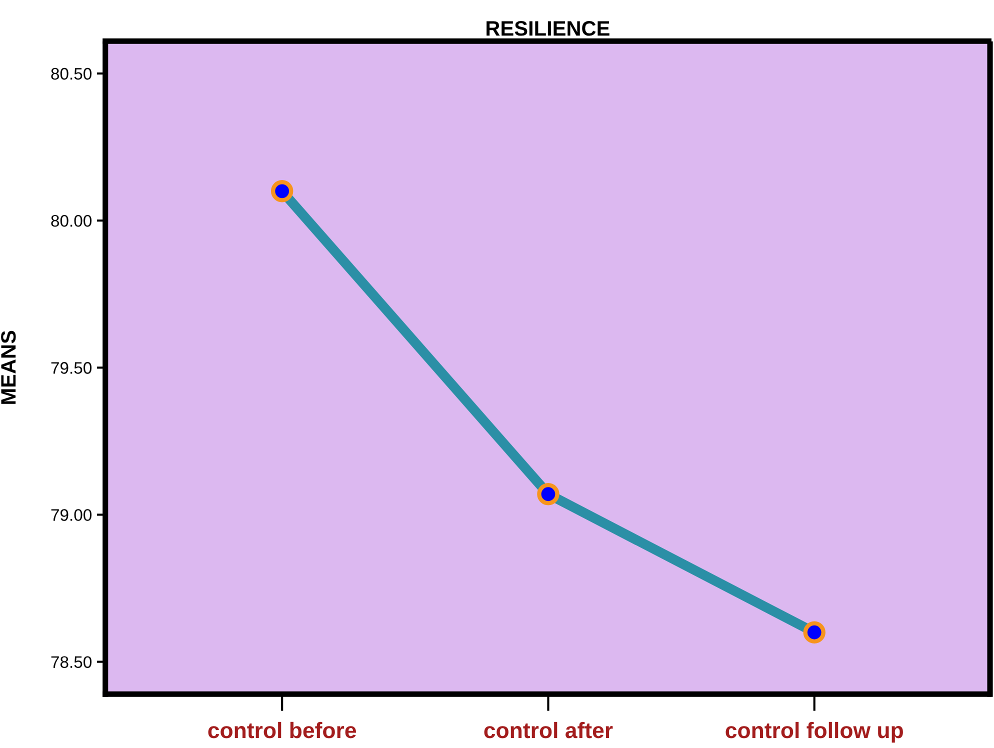 This screenshot has width=994, height=748. Describe the element at coordinates (282, 730) in the screenshot. I see `x-tick-label: control before` at that location.